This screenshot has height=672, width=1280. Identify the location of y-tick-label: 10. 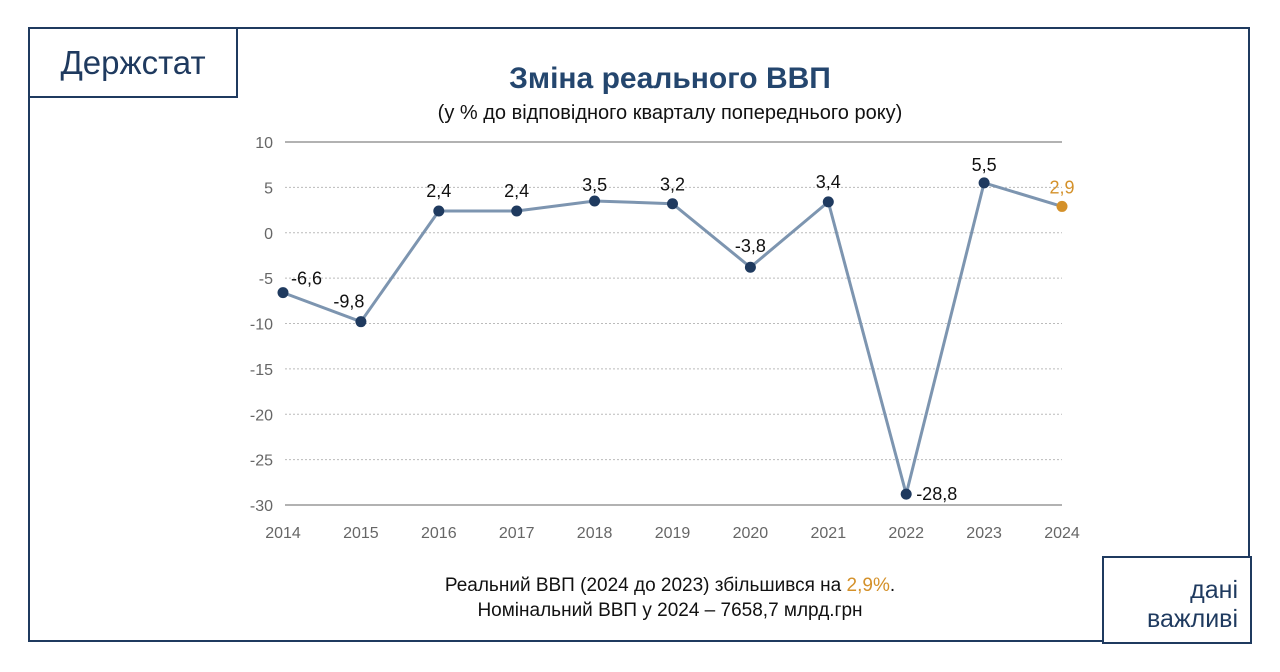
(264, 143).